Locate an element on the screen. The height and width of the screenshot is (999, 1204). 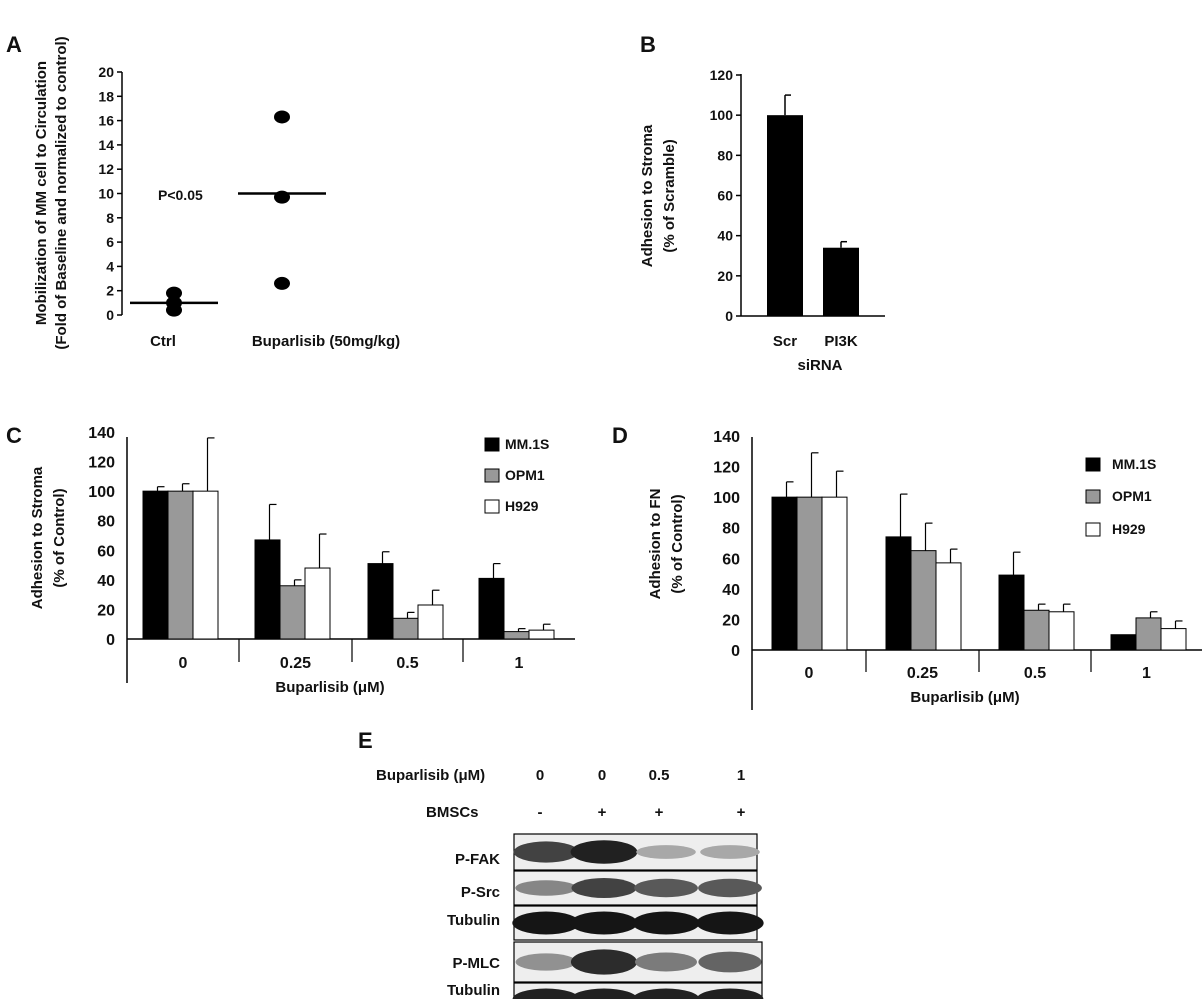
blot-bands: P-FAK P-Src Tubulin P-MLC Tubulin is located at coordinates (605, 916).